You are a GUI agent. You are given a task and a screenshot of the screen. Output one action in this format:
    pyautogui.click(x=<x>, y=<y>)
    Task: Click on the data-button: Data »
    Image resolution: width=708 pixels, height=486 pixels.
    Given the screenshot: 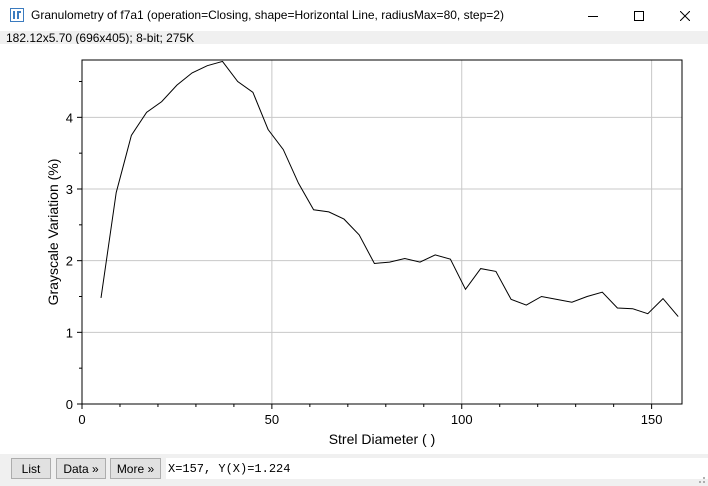 What is the action you would take?
    pyautogui.click(x=81, y=468)
    